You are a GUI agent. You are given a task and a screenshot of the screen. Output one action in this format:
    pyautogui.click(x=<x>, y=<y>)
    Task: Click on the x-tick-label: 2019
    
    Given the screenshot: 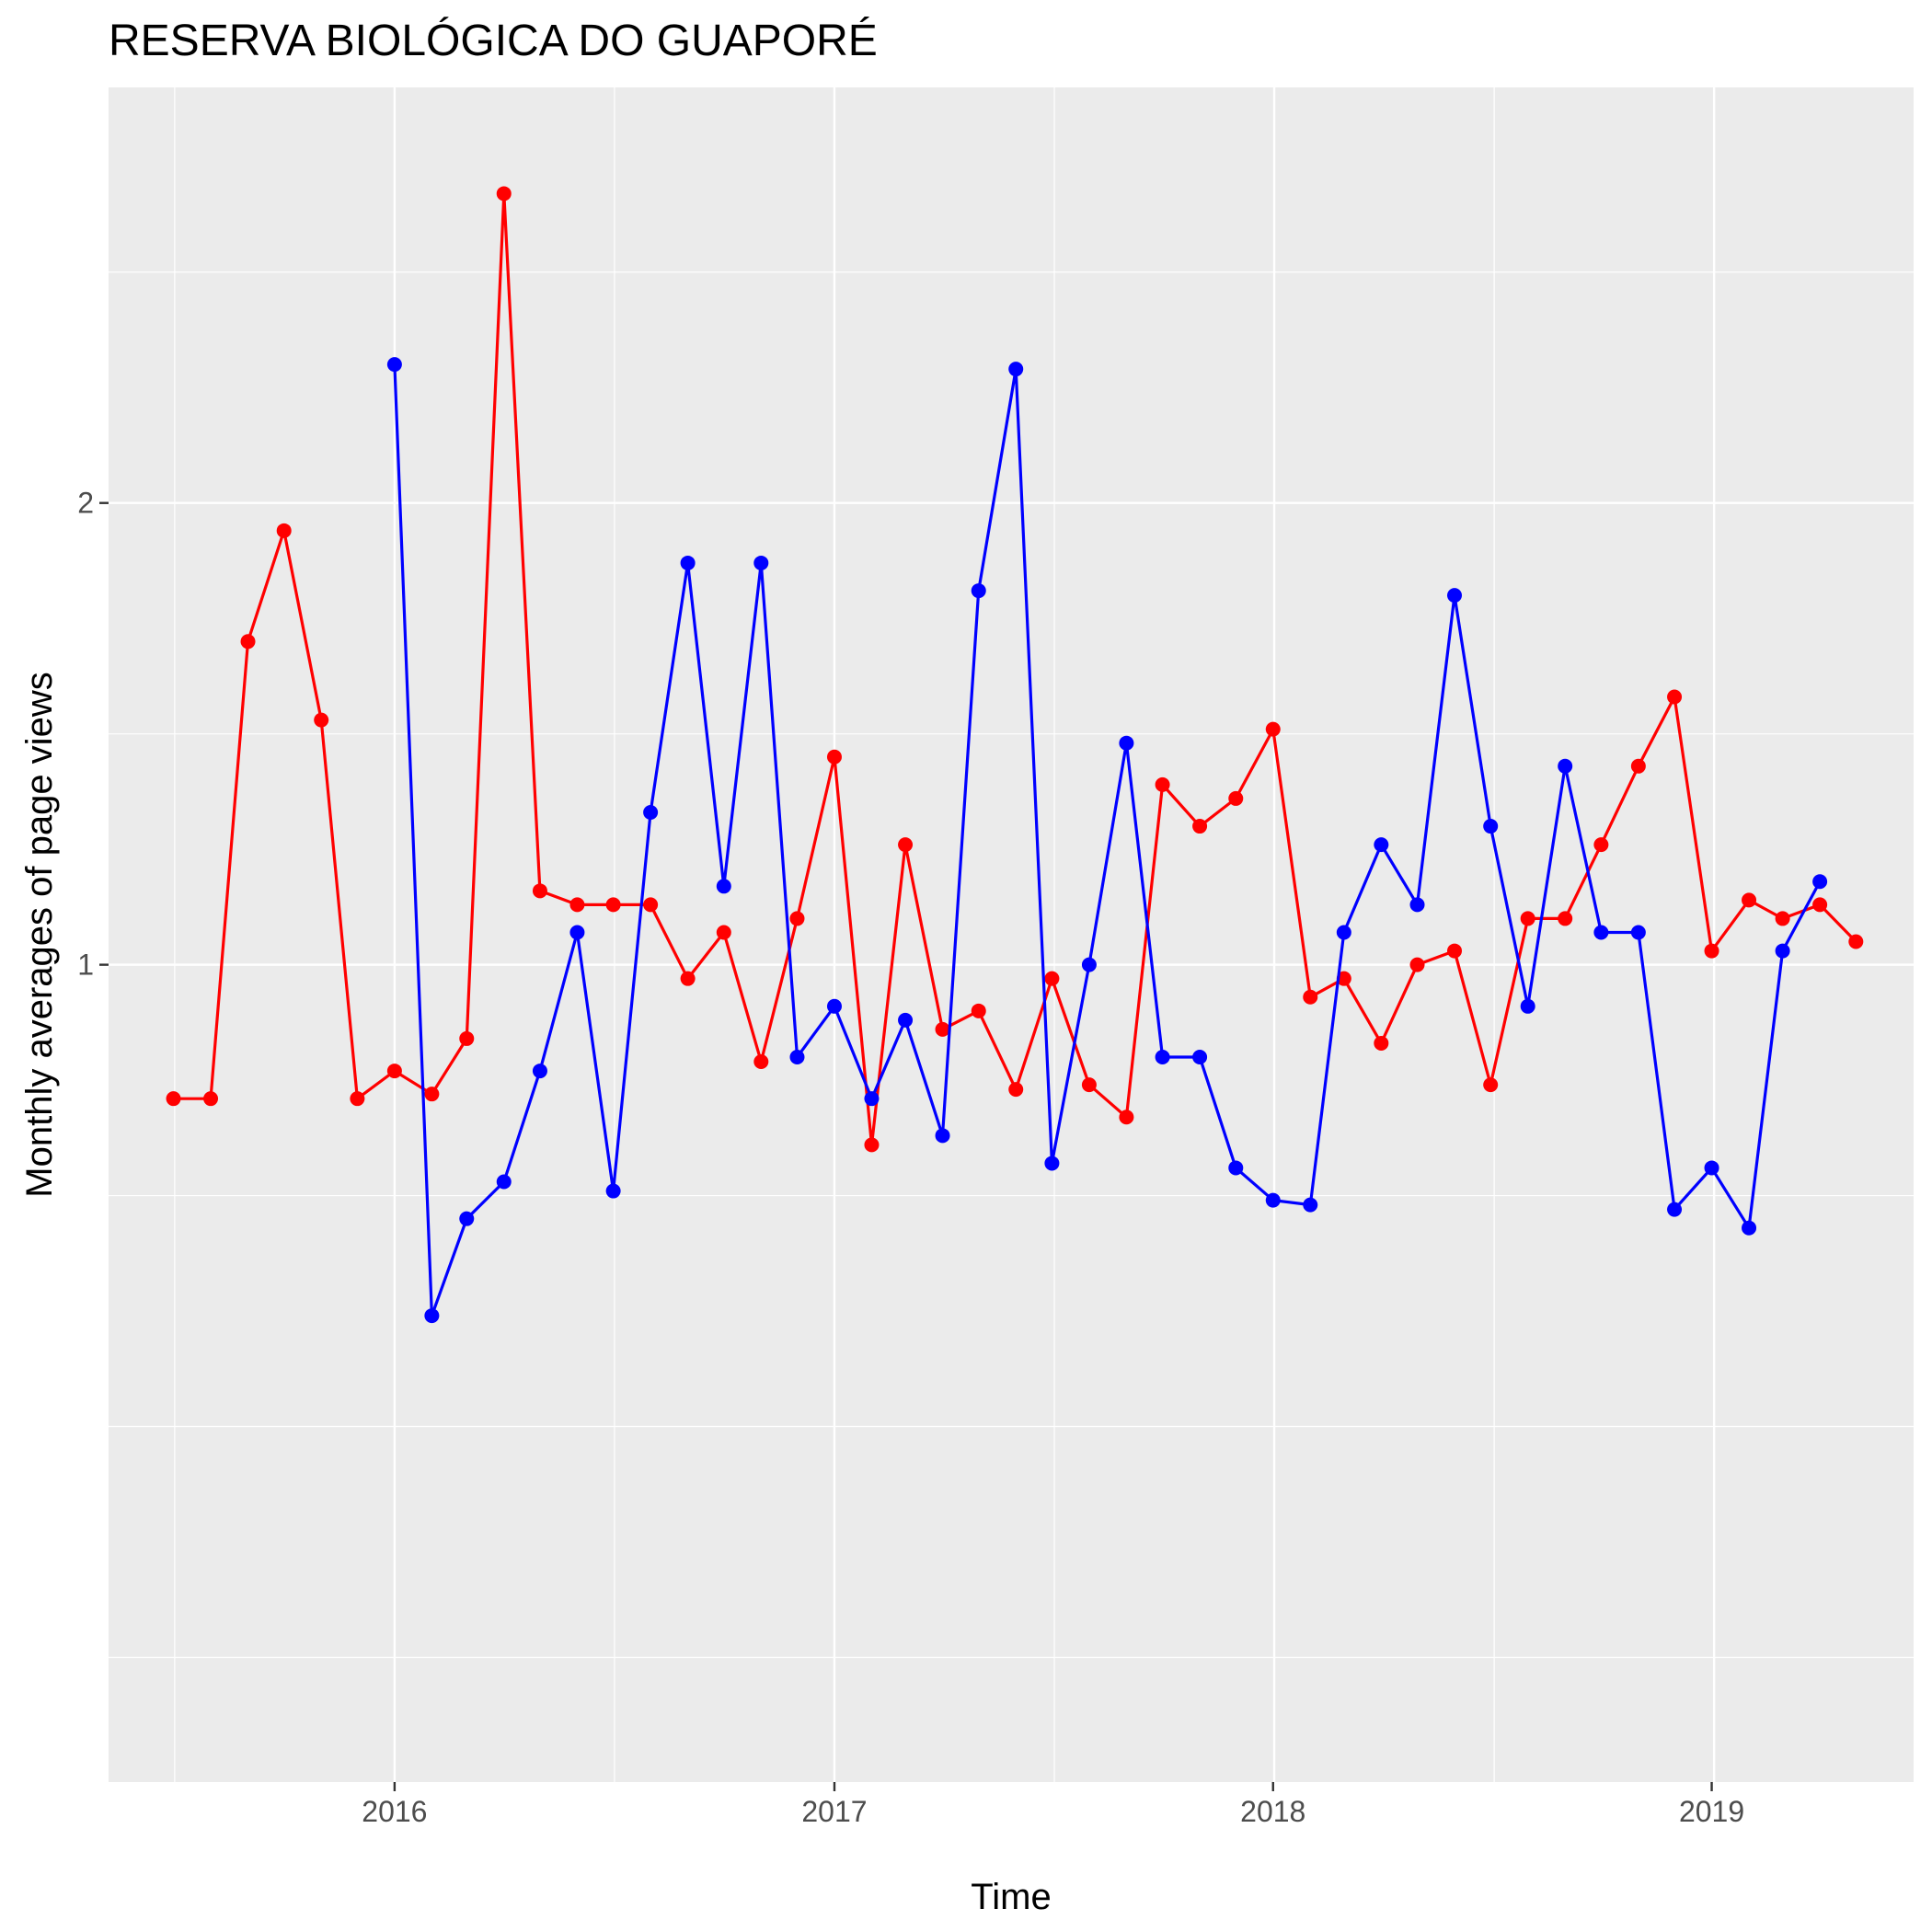 What is the action you would take?
    pyautogui.click(x=1711, y=1811)
    